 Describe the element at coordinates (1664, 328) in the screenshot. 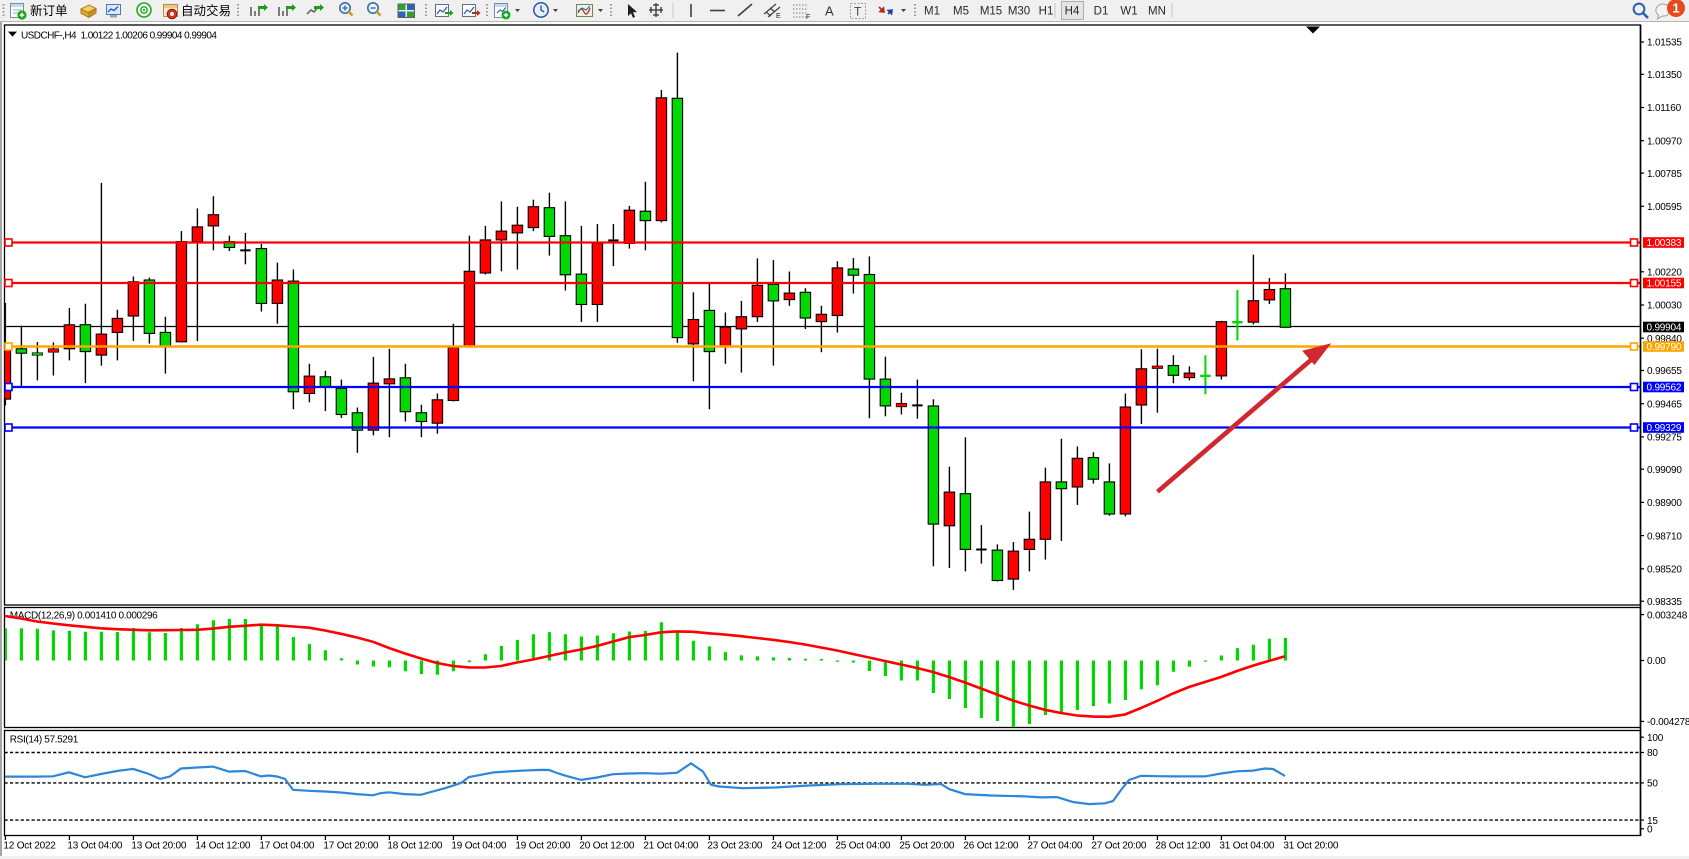

I see `svg-text: 0.99904` at that location.